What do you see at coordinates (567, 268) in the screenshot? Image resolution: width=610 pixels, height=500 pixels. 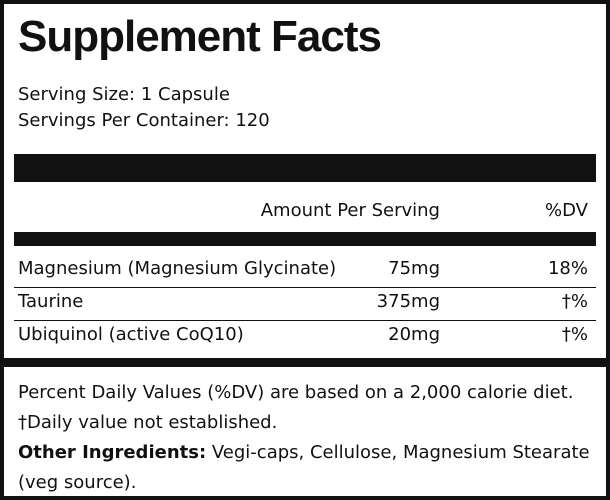 I see `daily-value: 18%` at bounding box center [567, 268].